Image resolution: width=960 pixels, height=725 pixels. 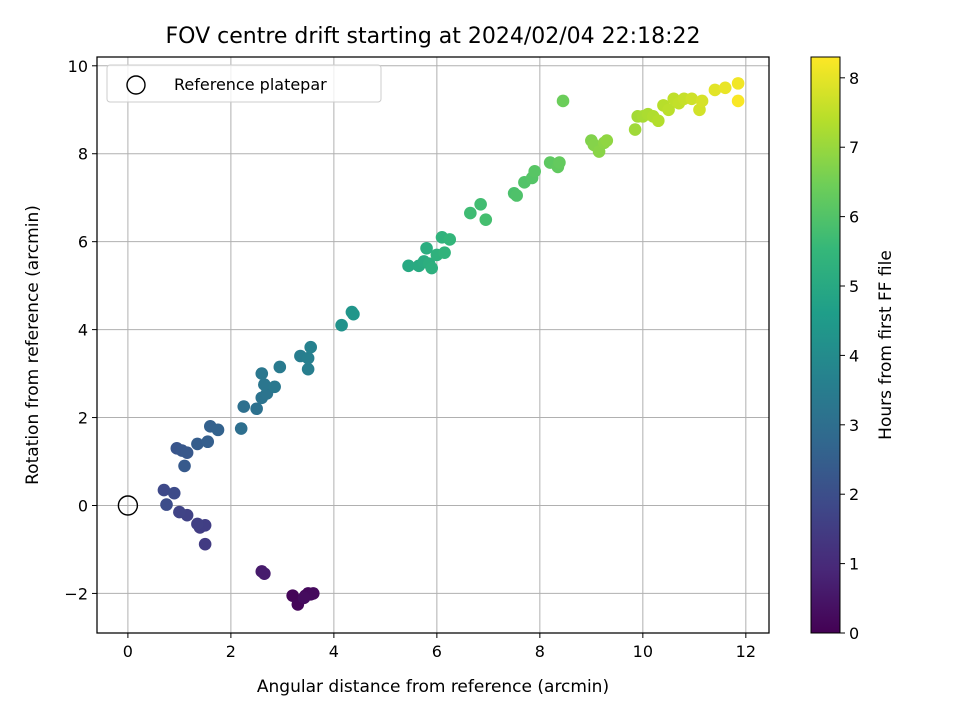 I want to click on x-tick-label: 10, so click(x=643, y=651).